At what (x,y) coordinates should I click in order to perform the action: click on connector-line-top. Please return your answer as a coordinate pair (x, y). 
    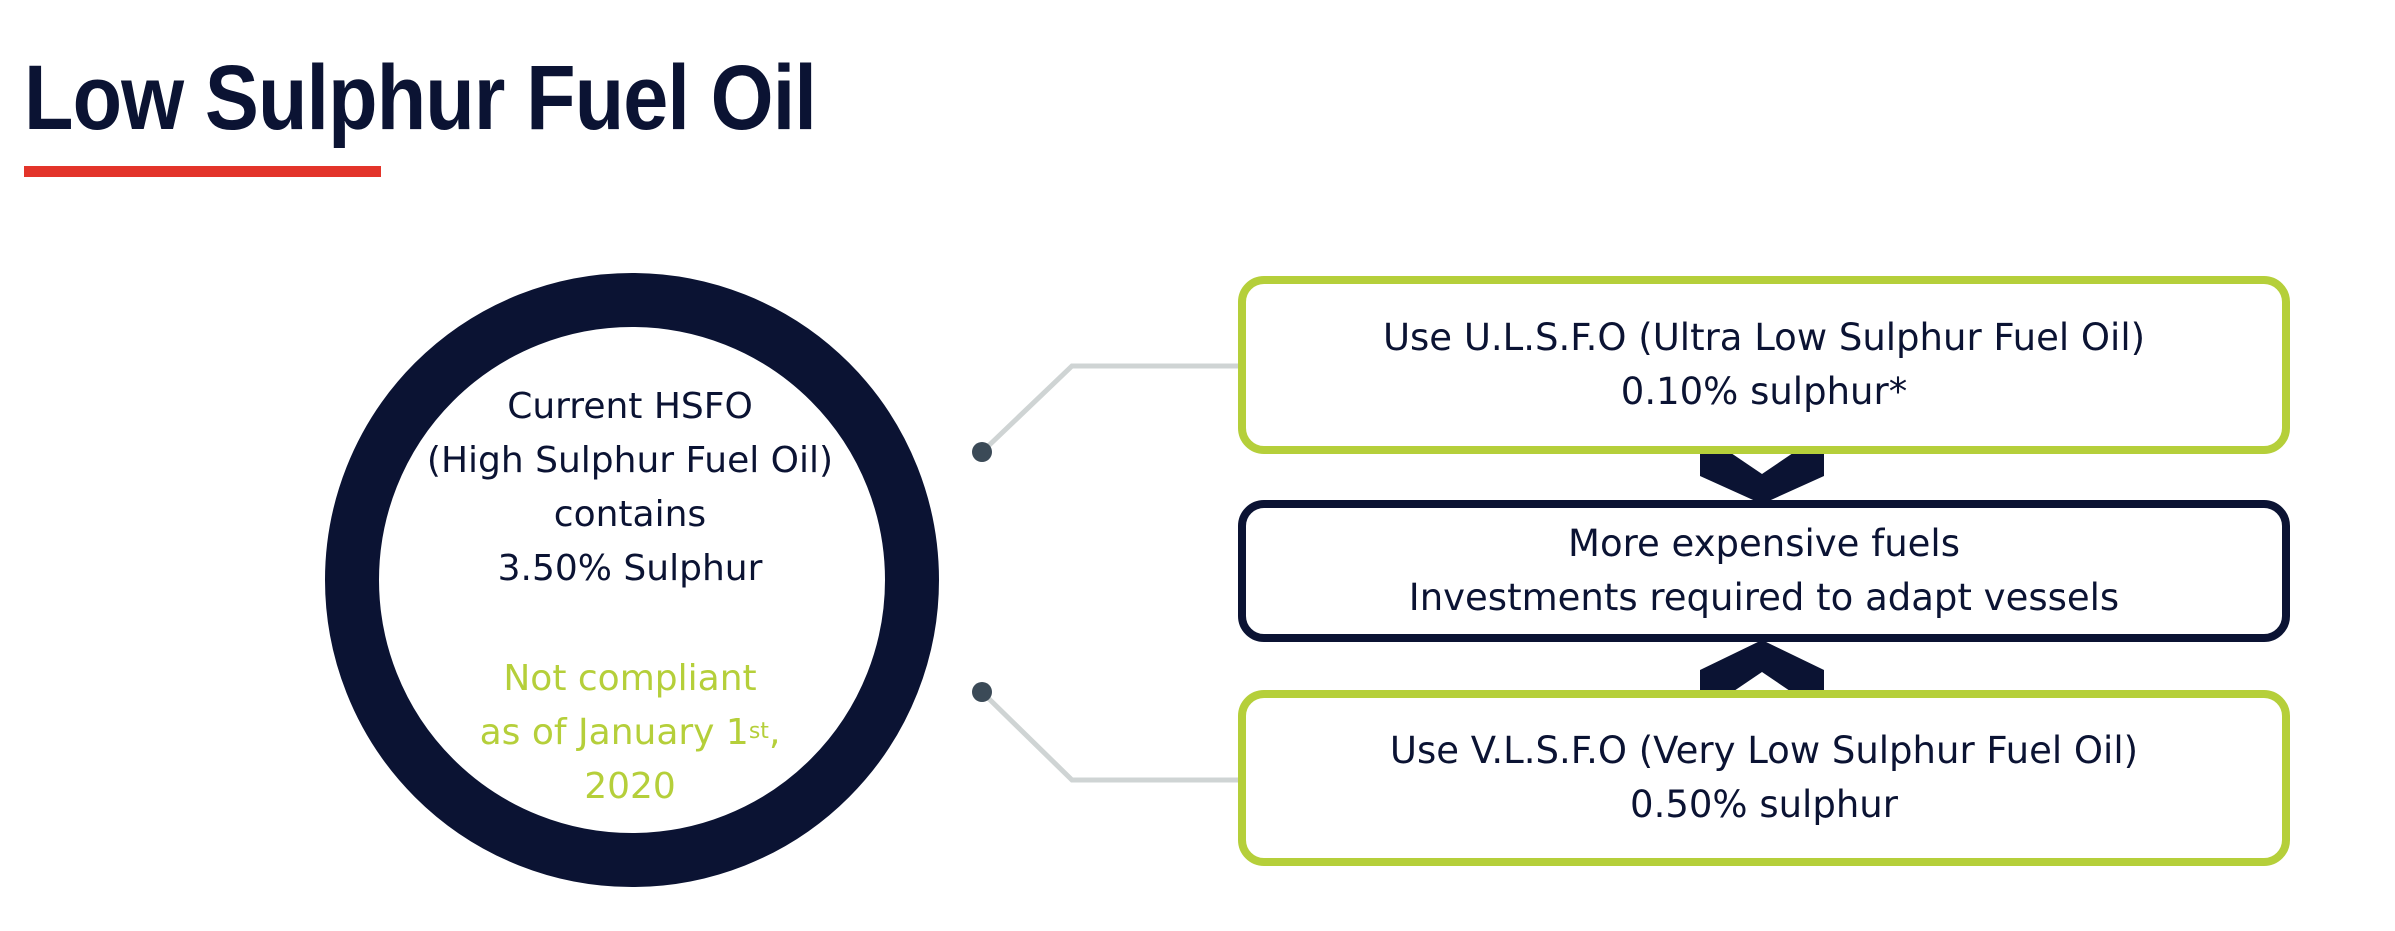
    Looking at the image, I should click on (1116, 408).